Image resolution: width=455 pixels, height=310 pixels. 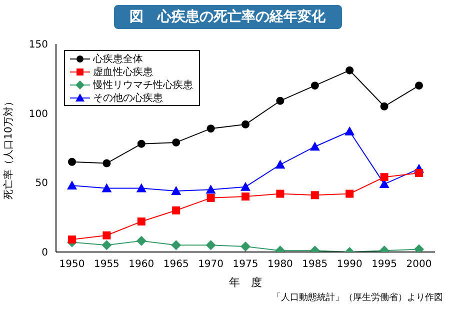 What do you see at coordinates (8, 148) in the screenshot?
I see `y-axis-title: 死亡率（人口10万対）` at bounding box center [8, 148].